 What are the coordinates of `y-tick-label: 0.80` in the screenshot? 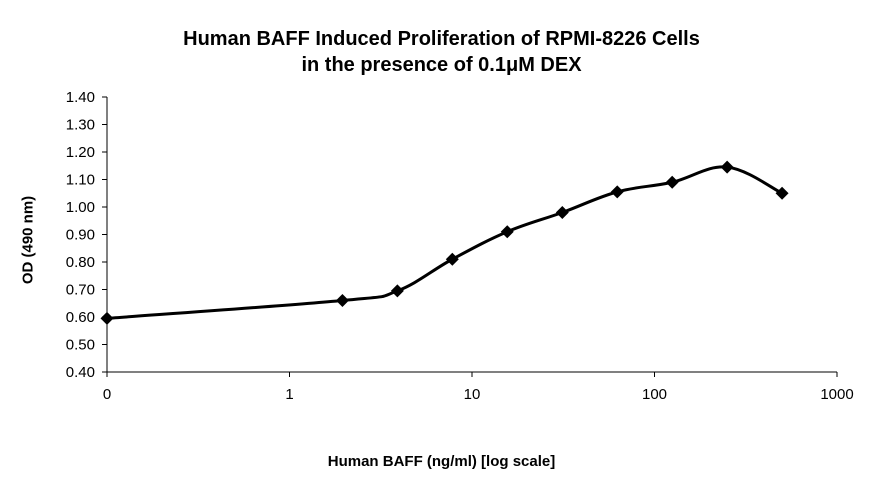 It's located at (80, 262).